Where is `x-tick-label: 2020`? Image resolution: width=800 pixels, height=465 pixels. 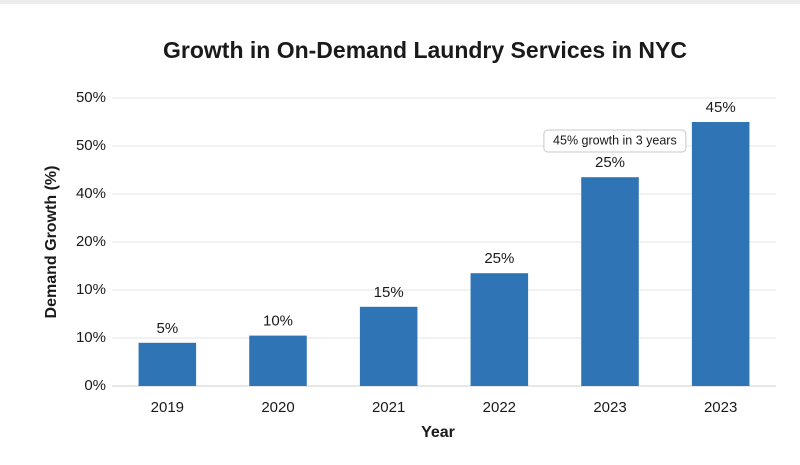
x-tick-label: 2020 is located at coordinates (277, 407).